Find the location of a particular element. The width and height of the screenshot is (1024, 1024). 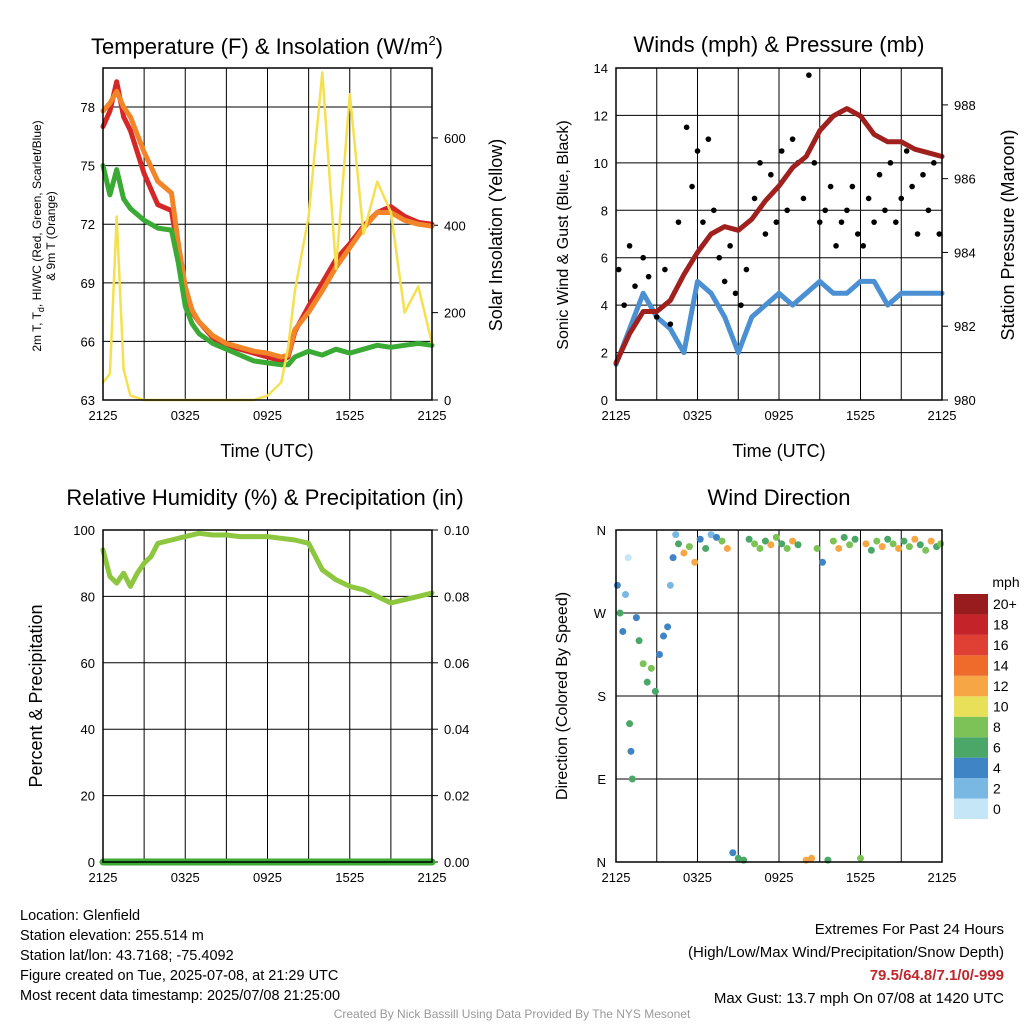

direction-title: Wind Direction is located at coordinates (778, 497).